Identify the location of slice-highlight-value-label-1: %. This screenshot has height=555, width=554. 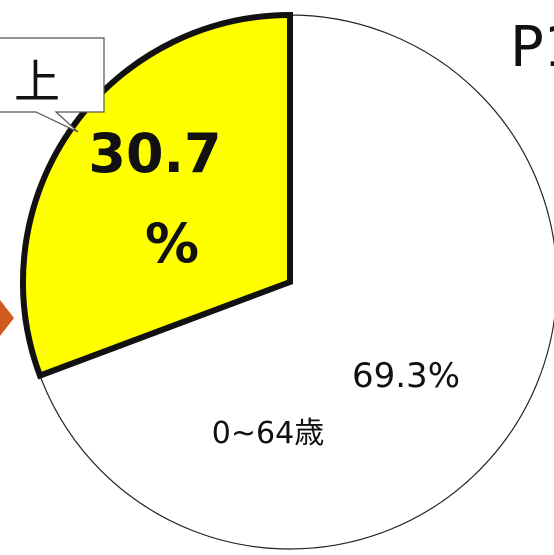
(172, 243).